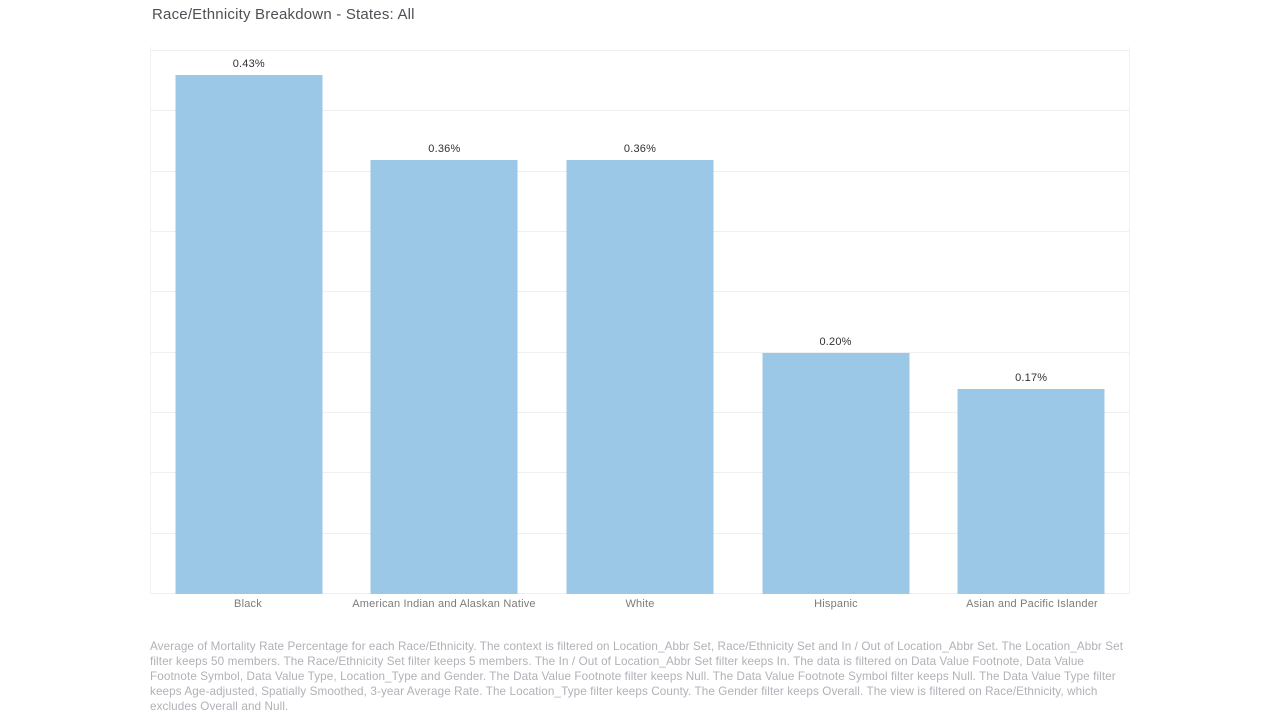  What do you see at coordinates (835, 341) in the screenshot?
I see `bar-value-label: 0.20%` at bounding box center [835, 341].